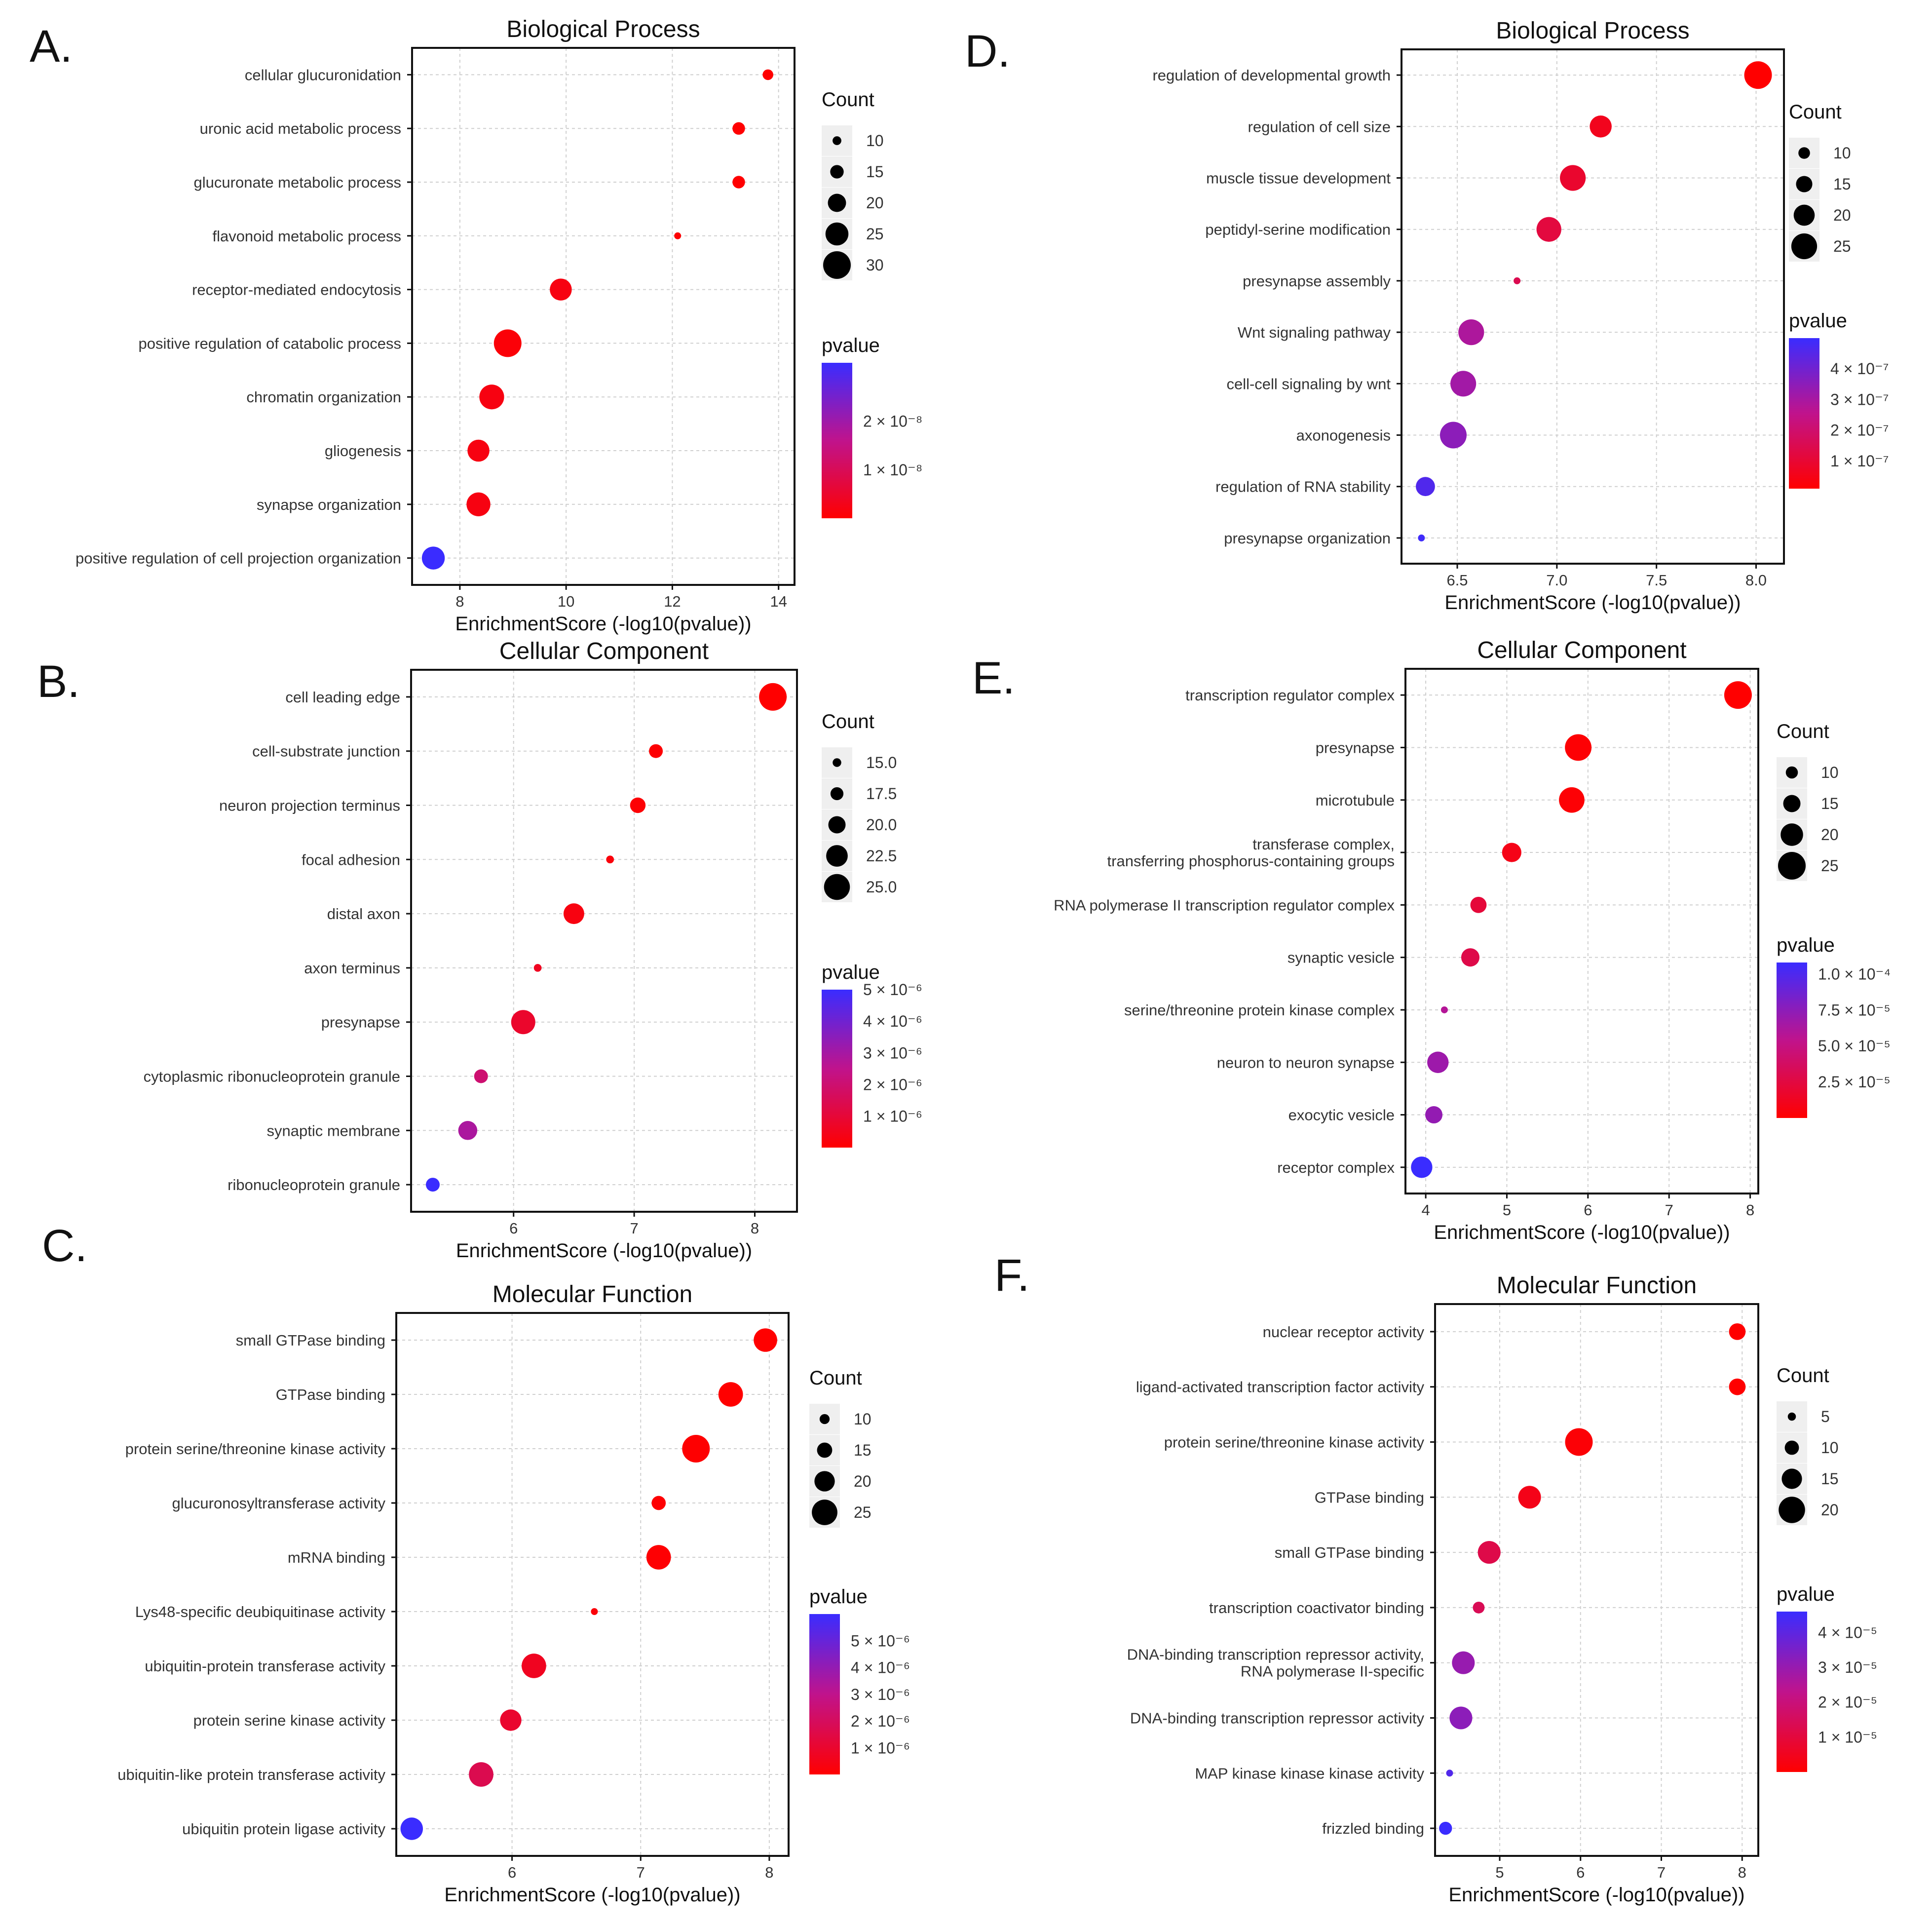 This screenshot has width=1932, height=1925. Describe the element at coordinates (1294, 1442) in the screenshot. I see `y-tick-label: protein serine/threonine kinase activity` at that location.